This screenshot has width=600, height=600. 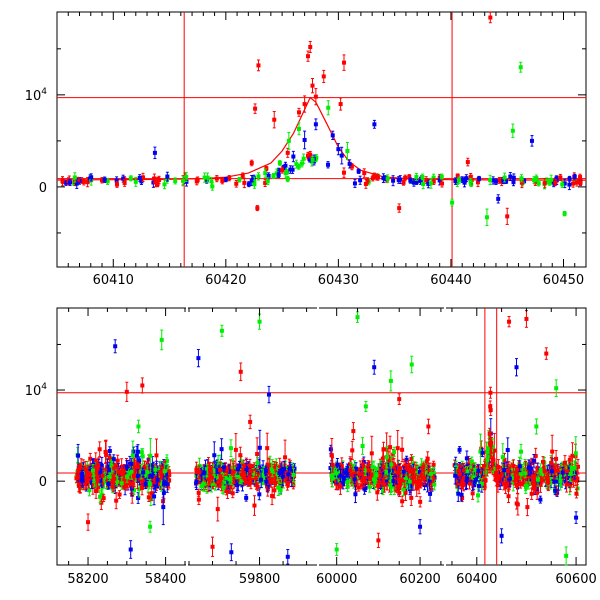 What do you see at coordinates (187, 308) in the screenshot?
I see `bottom-axis-break` at bounding box center [187, 308].